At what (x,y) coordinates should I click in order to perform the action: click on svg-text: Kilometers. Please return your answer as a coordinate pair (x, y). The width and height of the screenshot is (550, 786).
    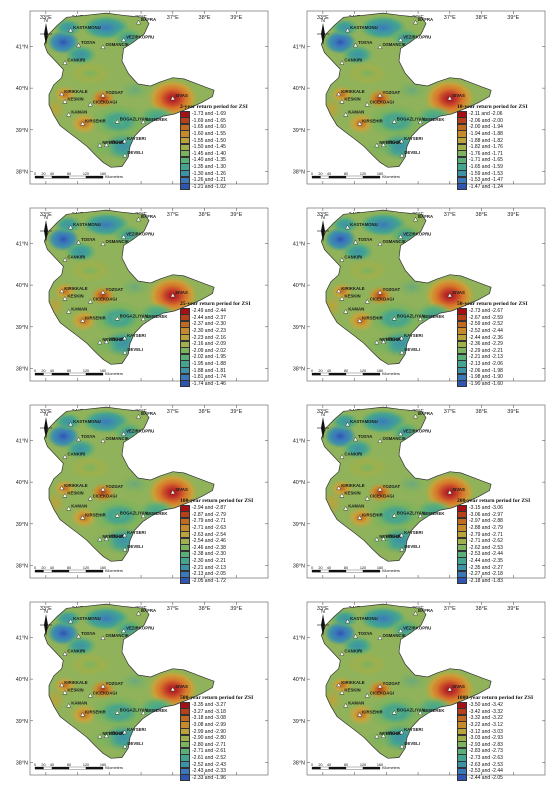
    Looking at the image, I should click on (391, 768).